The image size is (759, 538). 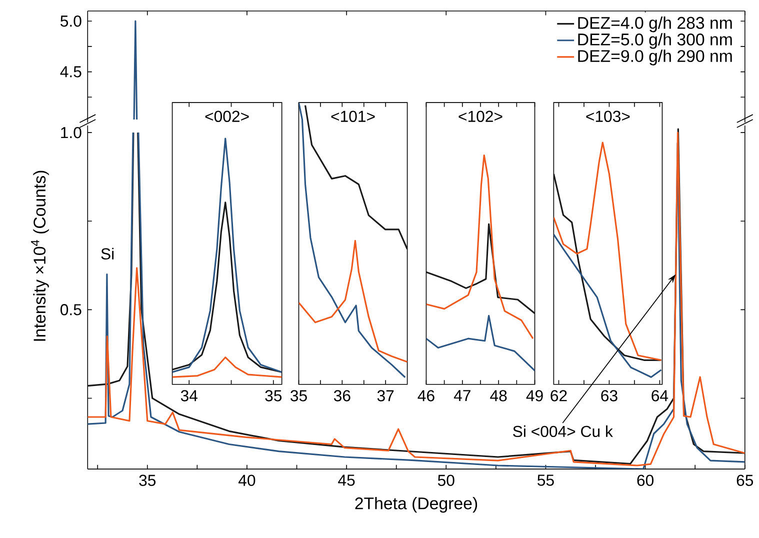 I want to click on annotation: Si, so click(x=107, y=254).